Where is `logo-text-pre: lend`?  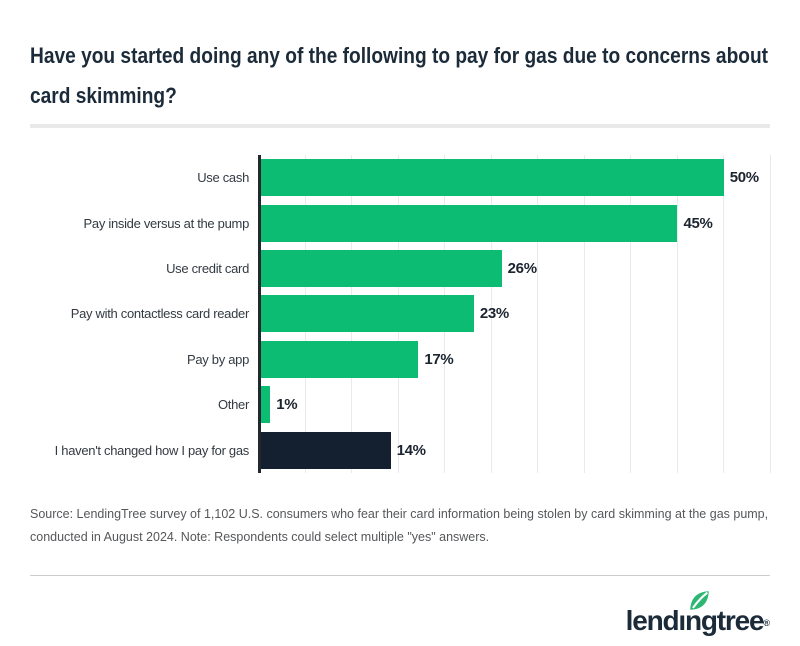
logo-text-pre: lend is located at coordinates (652, 620).